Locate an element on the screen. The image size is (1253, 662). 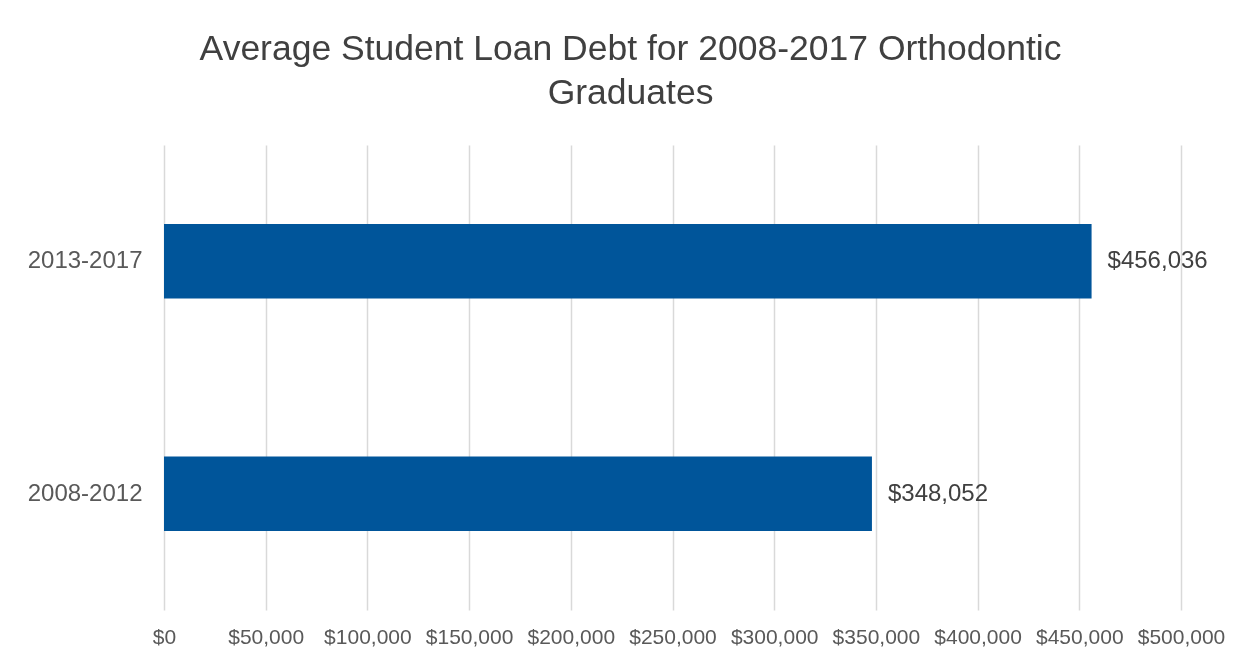
x-tick-label: $500,000 is located at coordinates (1181, 636).